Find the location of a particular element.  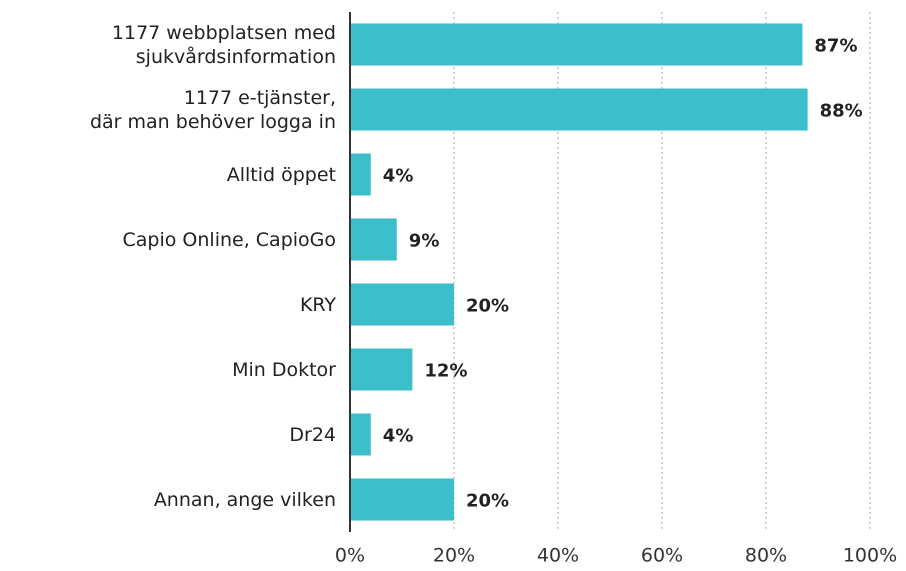

y-tick-label: Capio Online, CapioGo is located at coordinates (229, 239).